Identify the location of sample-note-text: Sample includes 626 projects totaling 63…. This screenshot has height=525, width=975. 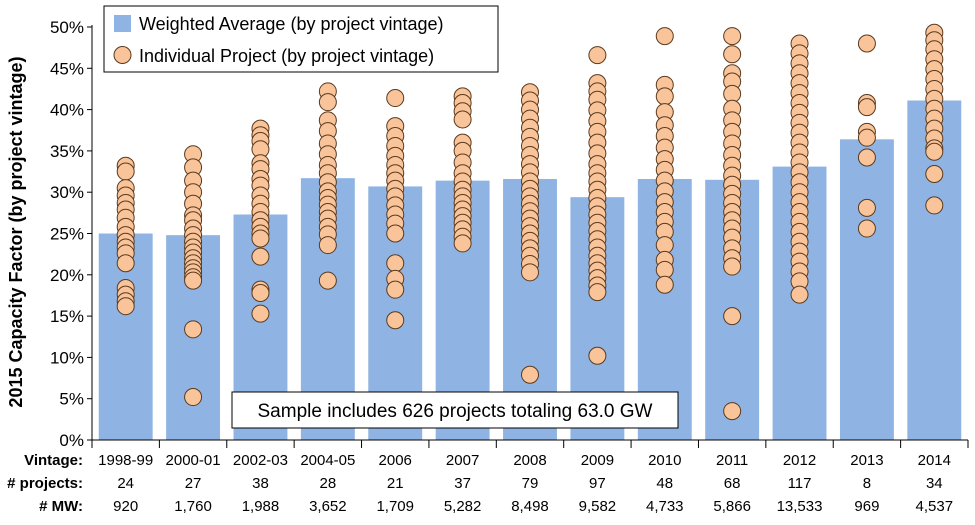
(455, 411).